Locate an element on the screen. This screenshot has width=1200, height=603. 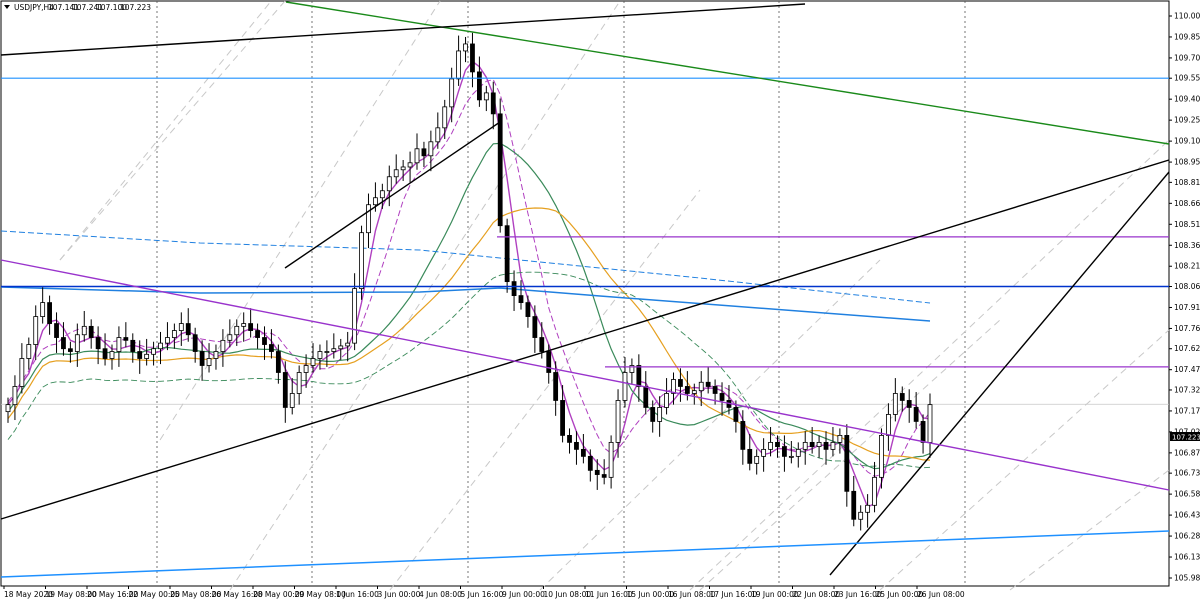
time-tick-label: 11 Jun 16:00 is located at coordinates (609, 594).